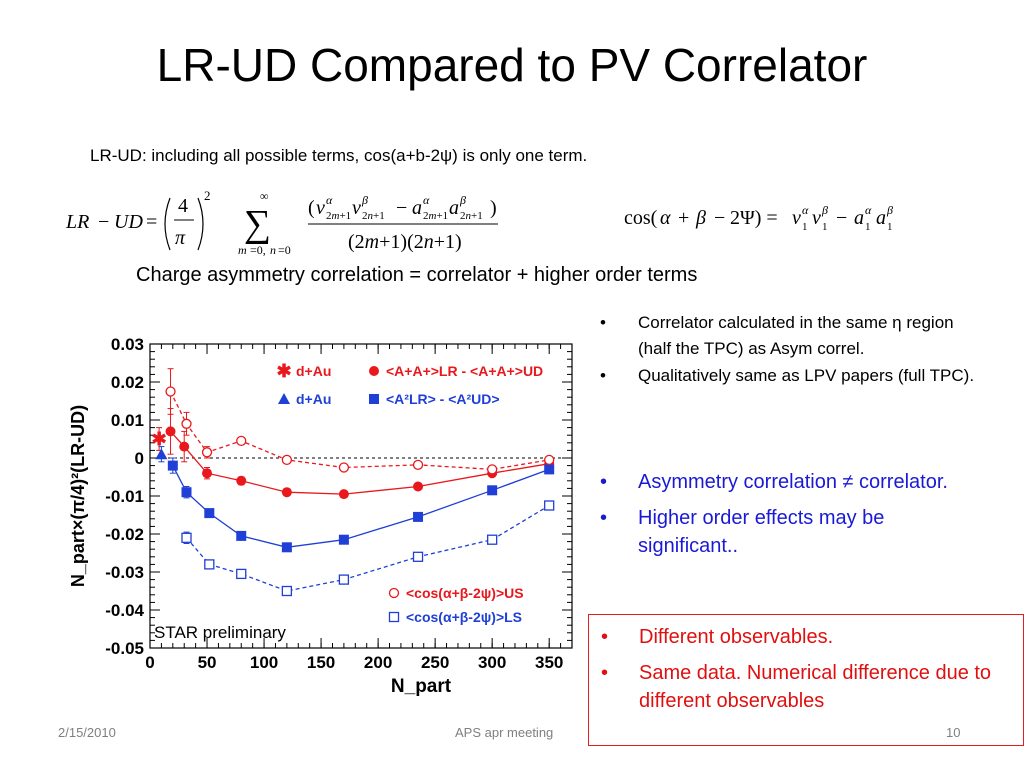 The height and width of the screenshot is (768, 1024). Describe the element at coordinates (124, 496) in the screenshot. I see `y-tick-label: -0.01` at that location.